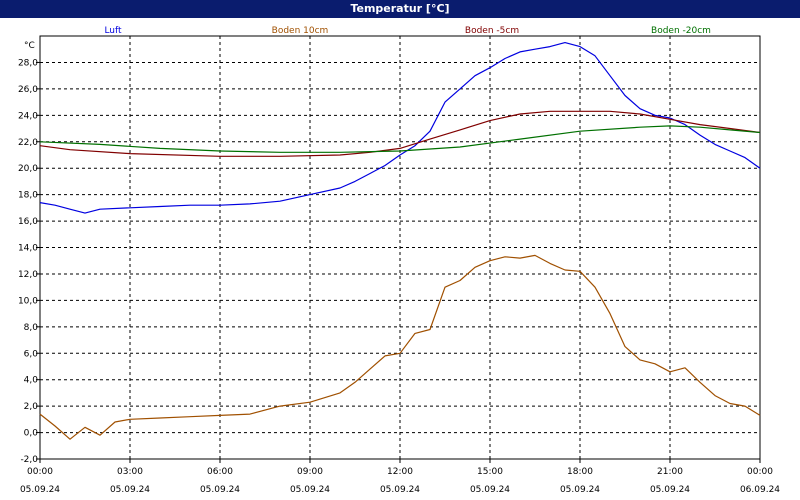  Describe the element at coordinates (31, 434) in the screenshot. I see `y-tick-label: 0,0` at that location.